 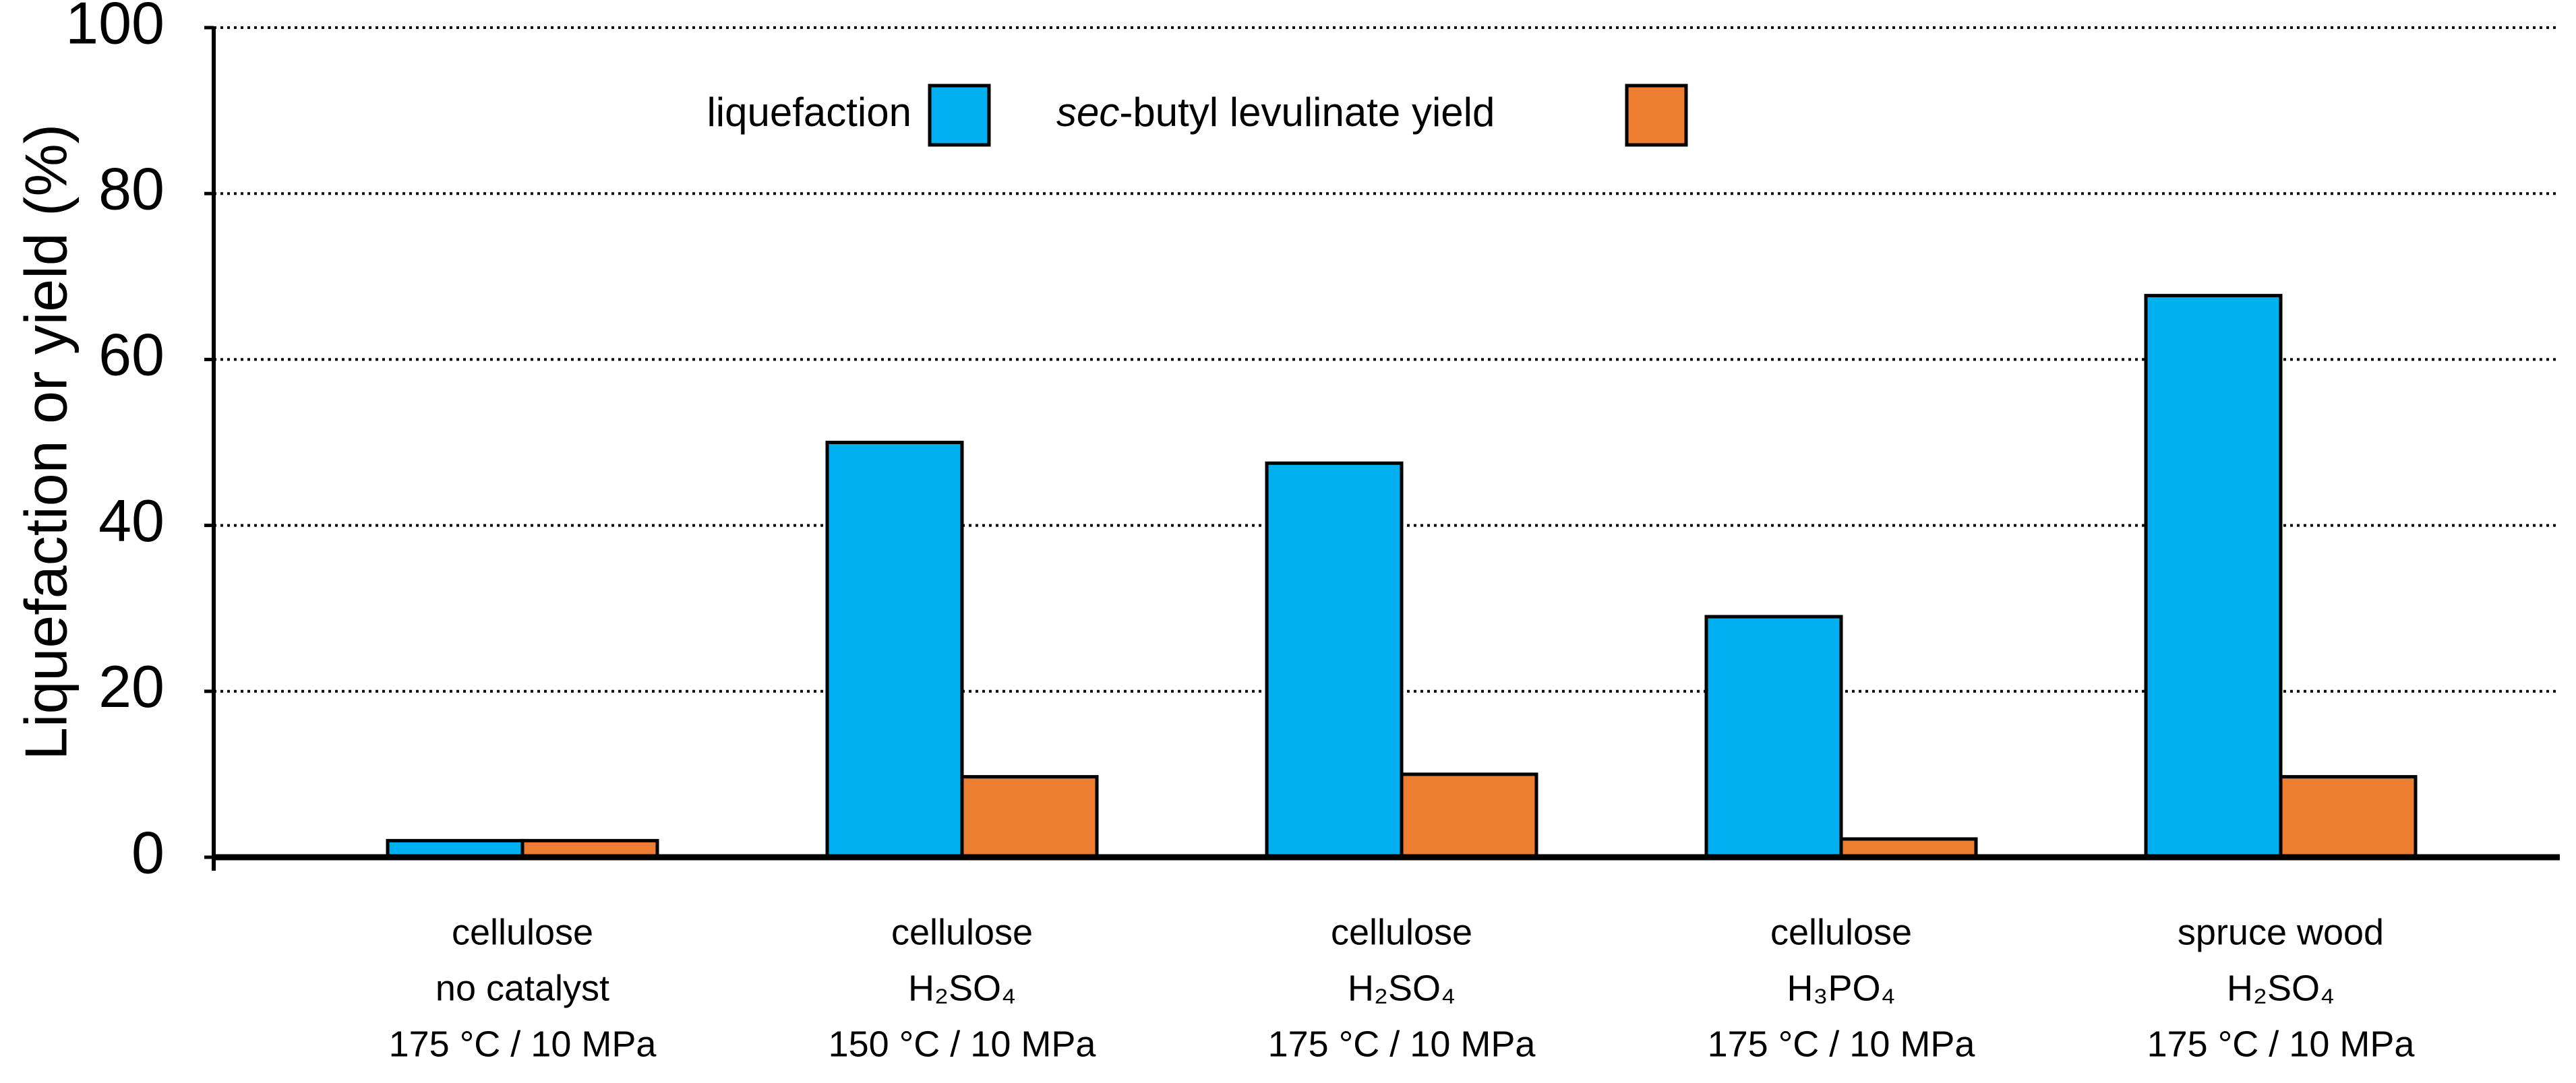 What do you see at coordinates (1841, 988) in the screenshot?
I see `x-tick-label: H₃PO₄` at bounding box center [1841, 988].